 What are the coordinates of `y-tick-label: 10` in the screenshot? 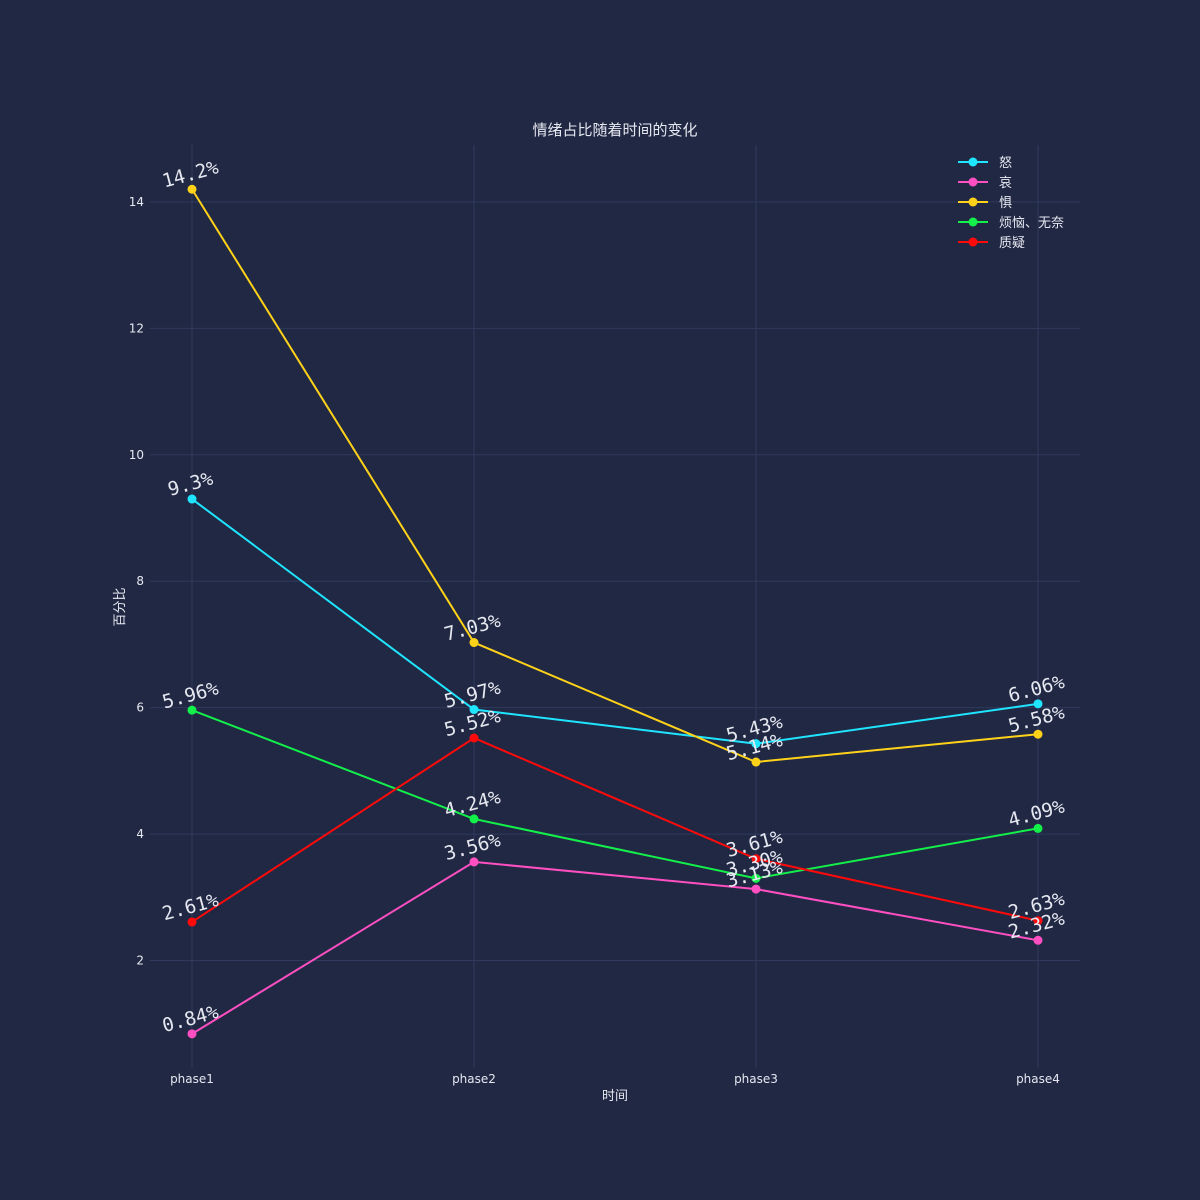 It's located at (136, 455).